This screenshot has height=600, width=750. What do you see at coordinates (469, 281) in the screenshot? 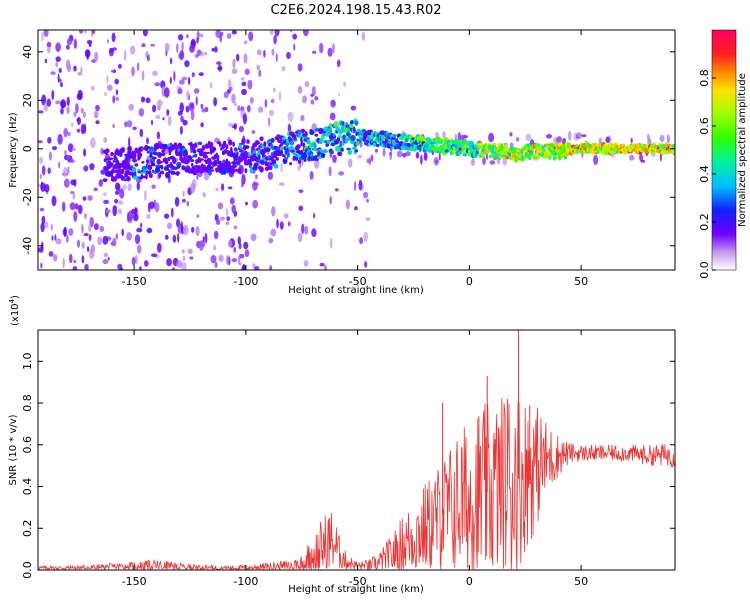
I see `x-tick-label: 0` at bounding box center [469, 281].